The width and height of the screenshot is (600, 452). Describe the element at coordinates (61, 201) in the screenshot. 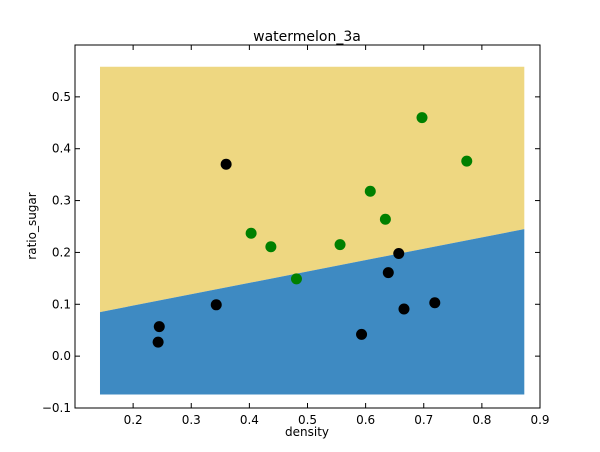

I see `y-tick-label-5: 0.3` at that location.